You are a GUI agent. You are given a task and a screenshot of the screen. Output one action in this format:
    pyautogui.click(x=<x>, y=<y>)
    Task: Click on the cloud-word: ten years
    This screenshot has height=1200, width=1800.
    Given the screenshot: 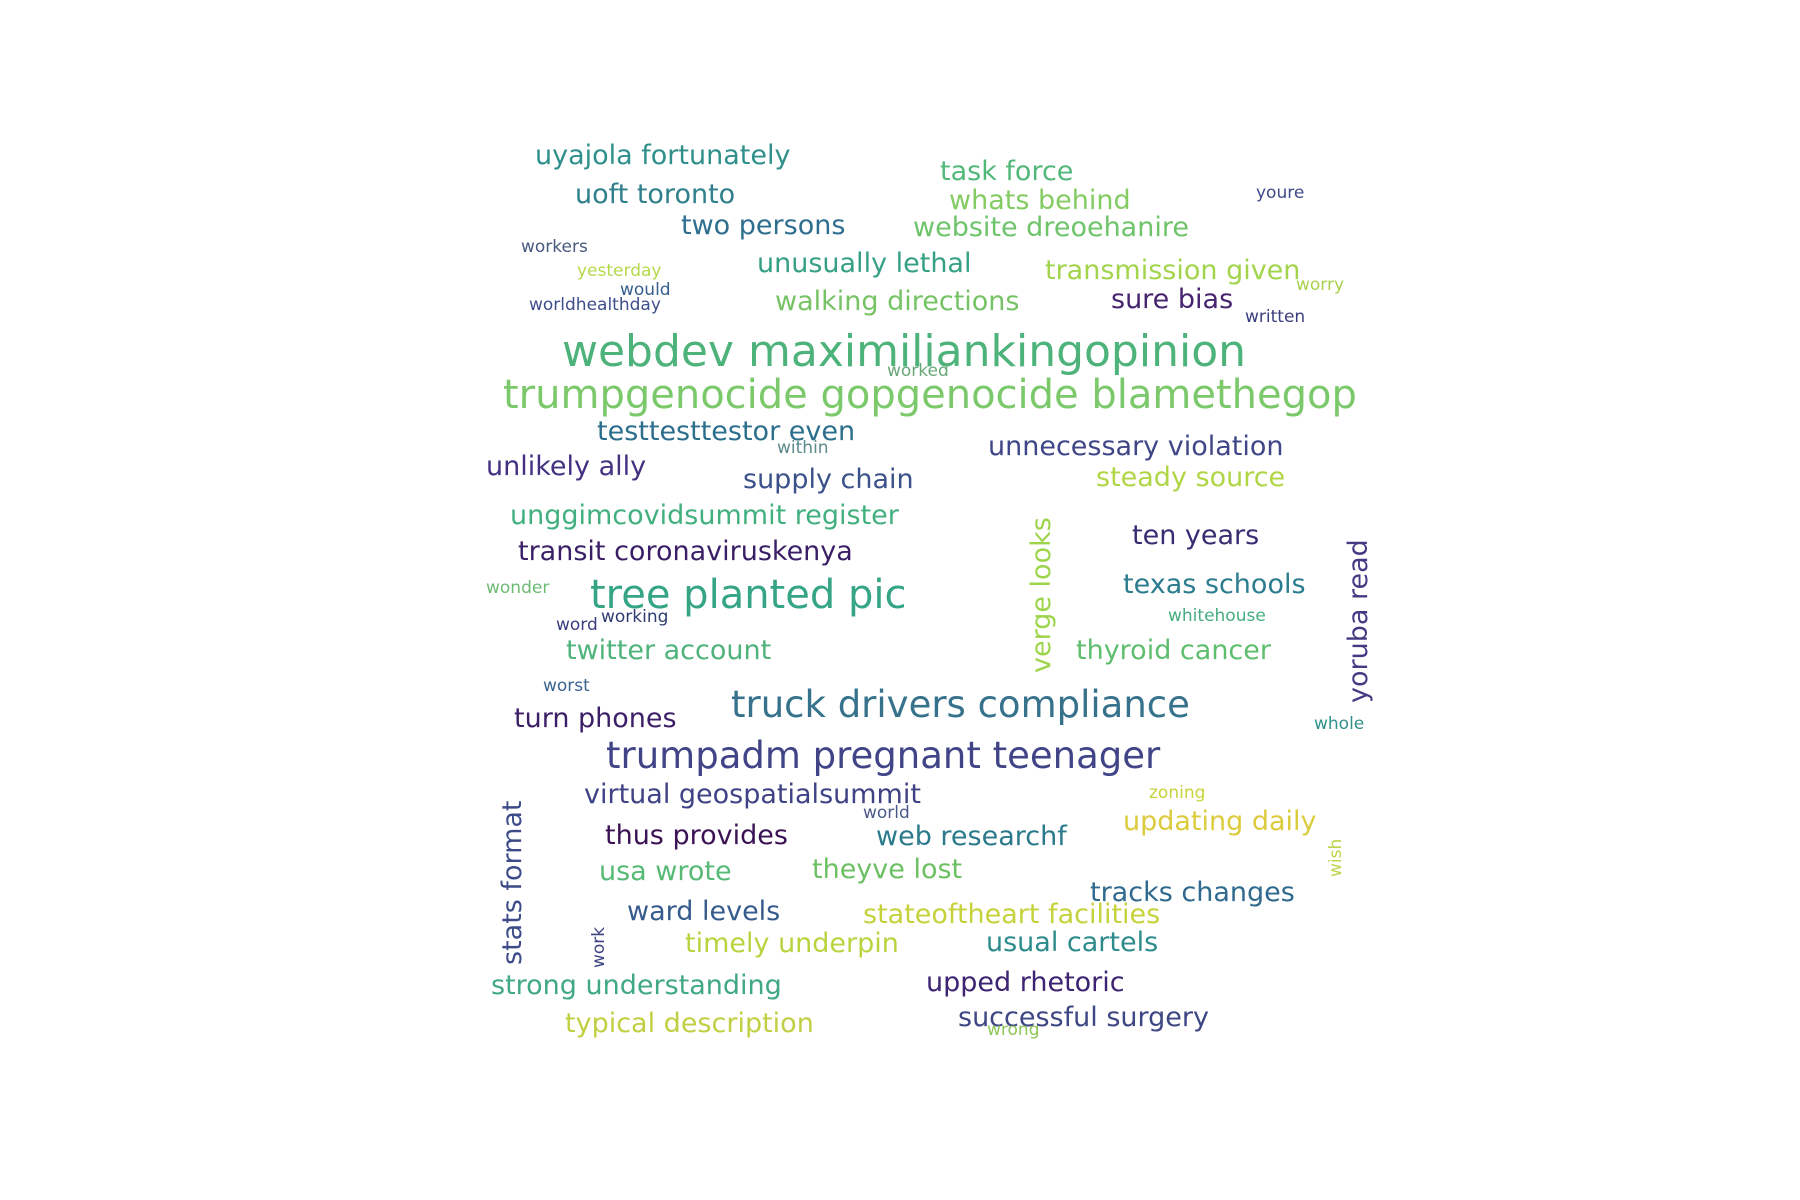 What is the action you would take?
    pyautogui.click(x=1196, y=535)
    